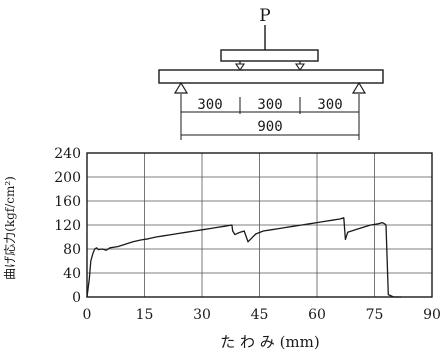 This screenshot has width=448, height=354. What do you see at coordinates (269, 127) in the screenshot?
I see `total-span-label: 900` at bounding box center [269, 127].